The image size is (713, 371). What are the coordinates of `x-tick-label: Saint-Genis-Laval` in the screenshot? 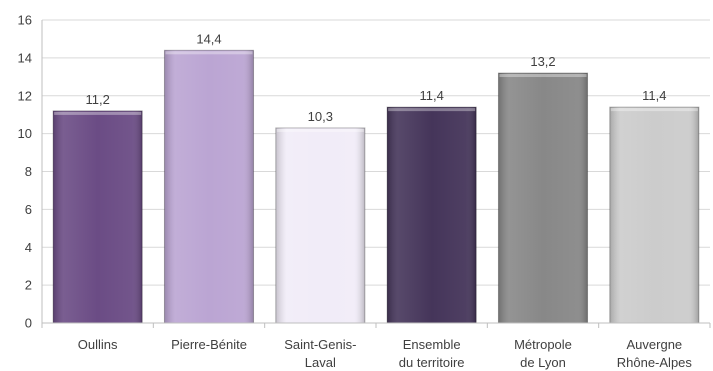 It's located at (320, 353).